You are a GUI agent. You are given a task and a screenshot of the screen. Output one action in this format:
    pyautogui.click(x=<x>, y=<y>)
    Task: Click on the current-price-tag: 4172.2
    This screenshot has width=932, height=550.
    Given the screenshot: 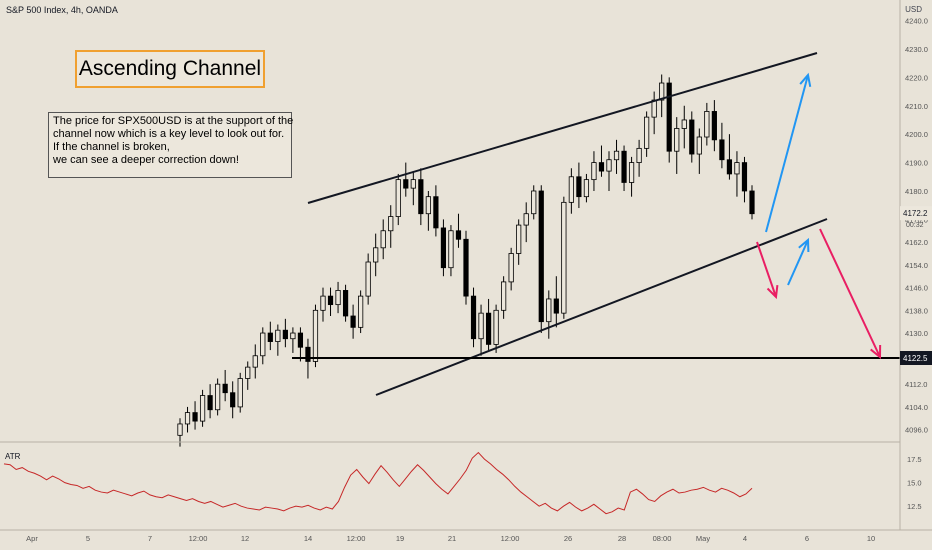 What is the action you would take?
    pyautogui.click(x=916, y=213)
    